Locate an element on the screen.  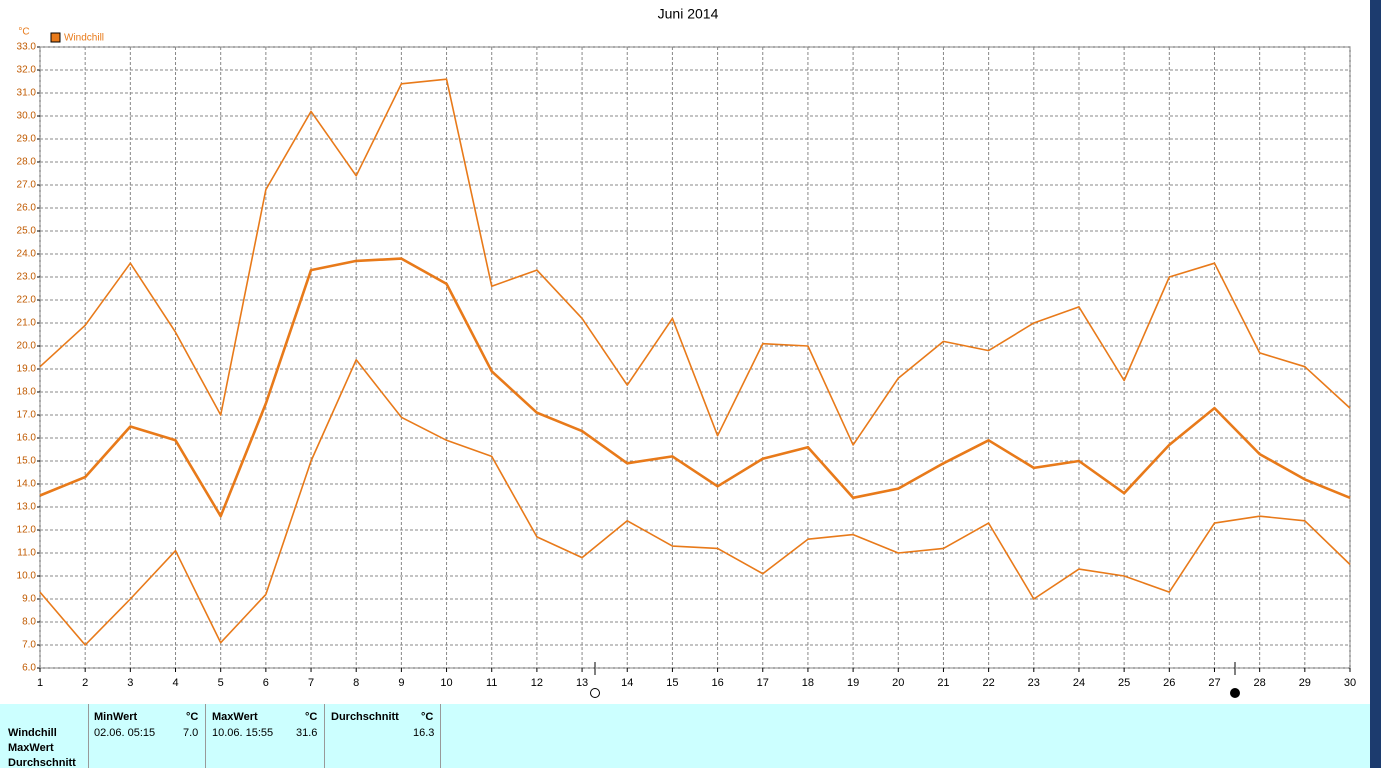
x-tick-label: 19 is located at coordinates (853, 683).